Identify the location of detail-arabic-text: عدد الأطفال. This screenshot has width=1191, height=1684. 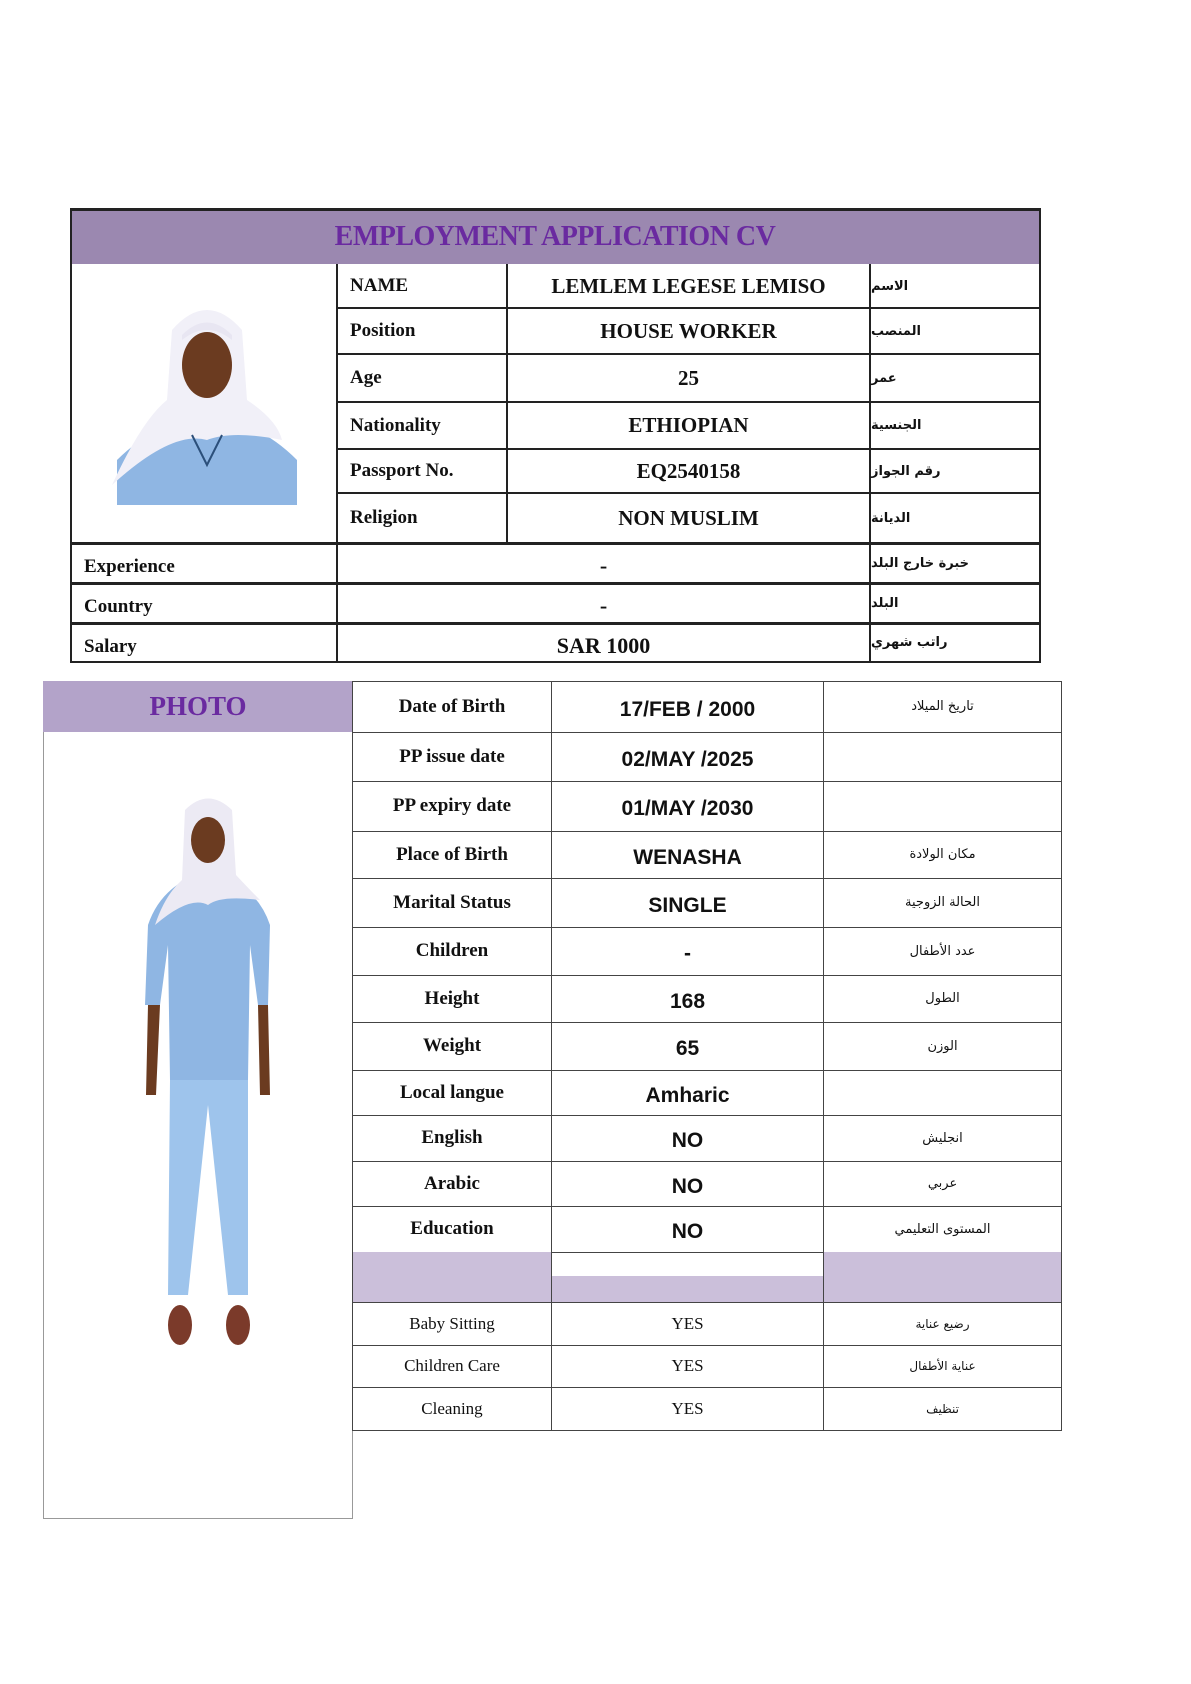
(942, 951).